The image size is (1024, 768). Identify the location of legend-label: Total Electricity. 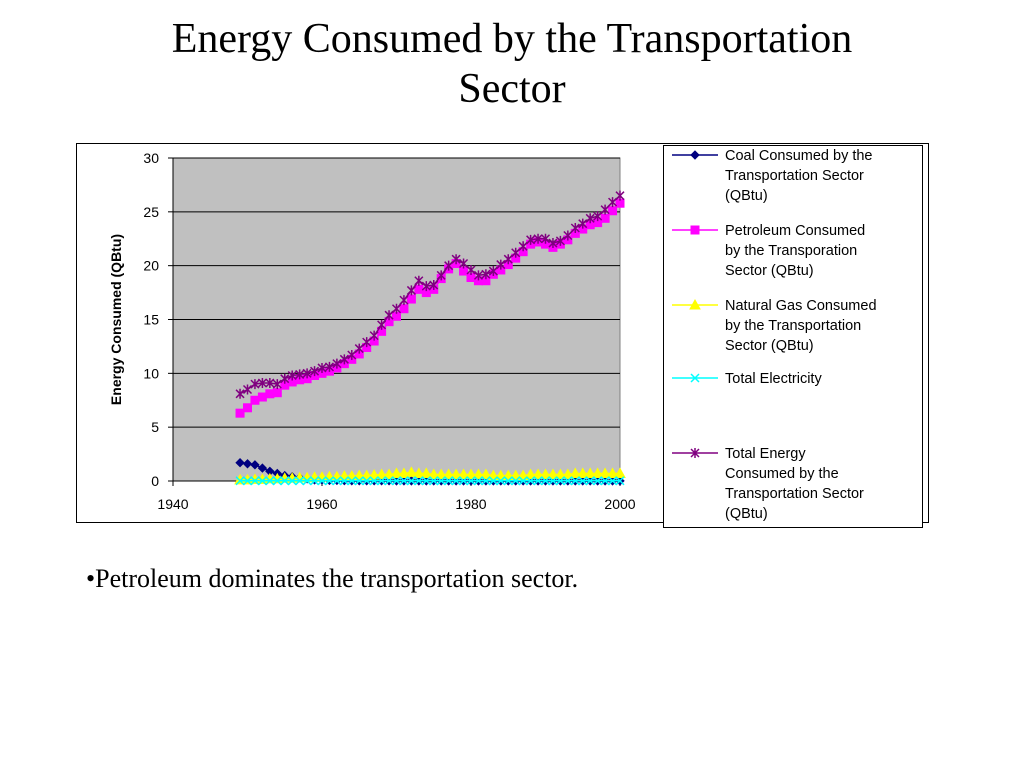
(773, 379).